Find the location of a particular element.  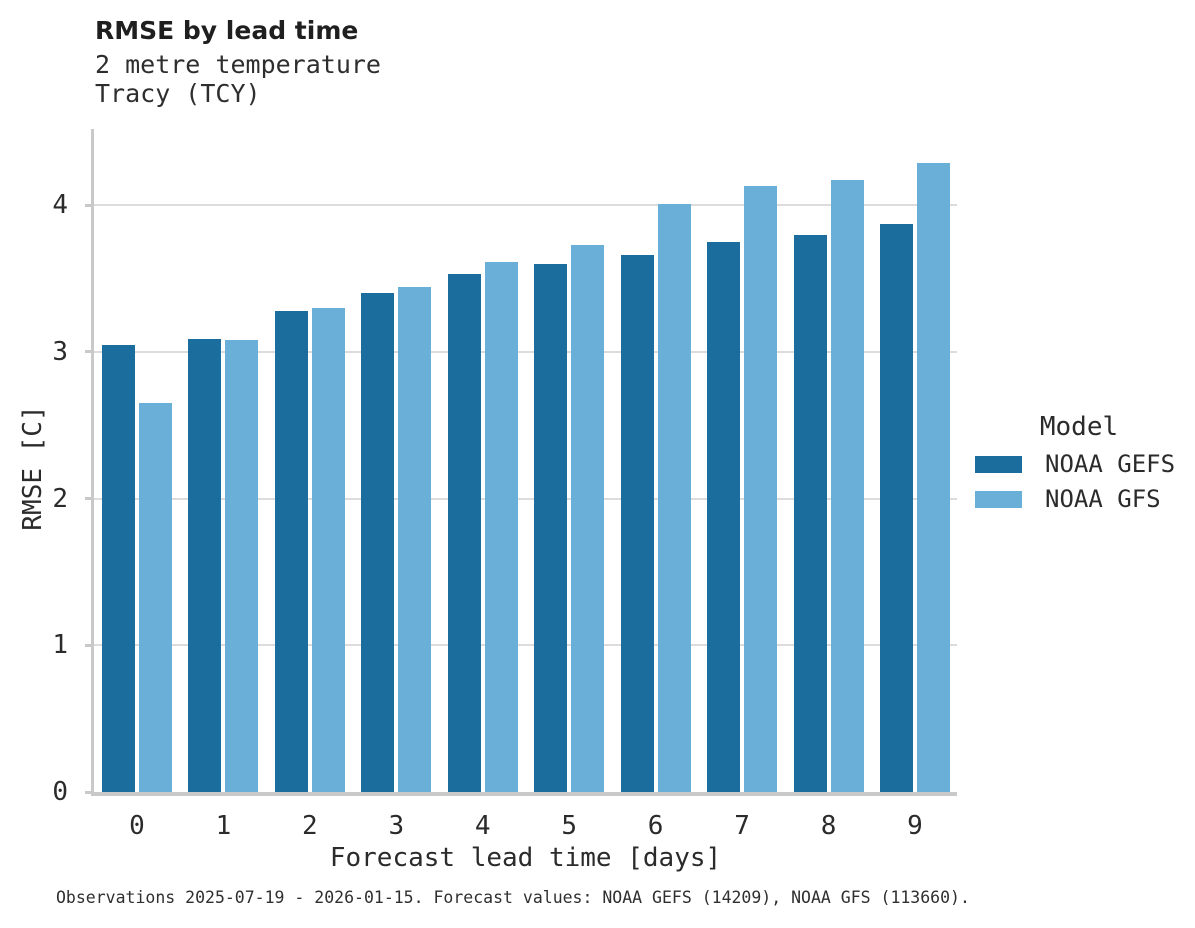

x-tick-label: 6 is located at coordinates (655, 826).